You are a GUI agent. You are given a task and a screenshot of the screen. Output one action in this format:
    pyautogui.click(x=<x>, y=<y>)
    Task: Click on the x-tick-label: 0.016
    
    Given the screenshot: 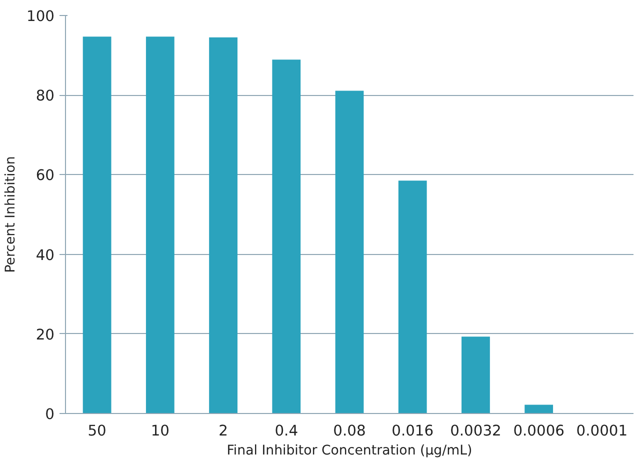 What is the action you would take?
    pyautogui.click(x=413, y=431)
    